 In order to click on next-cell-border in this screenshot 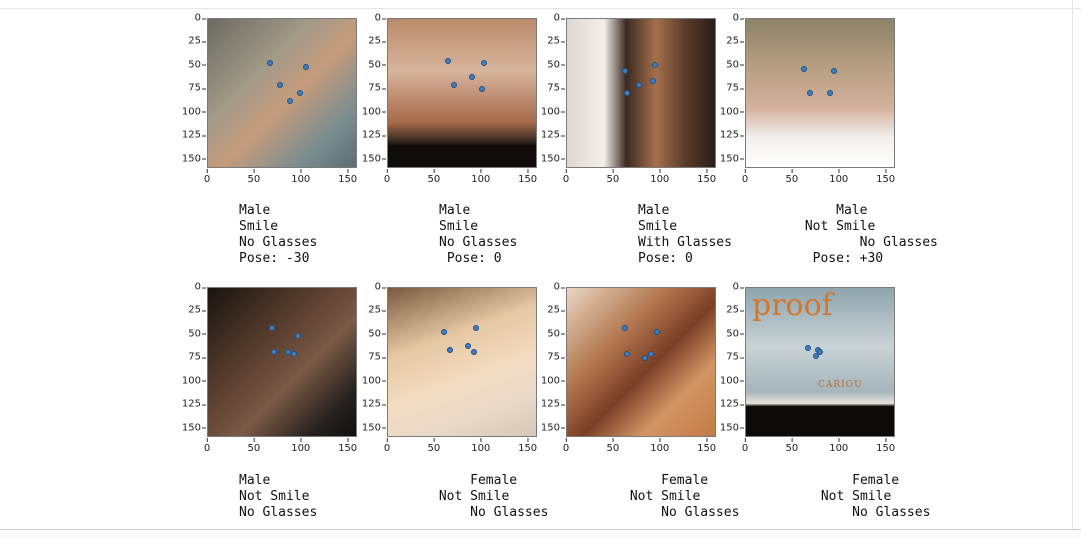, I will do `click(540, 533)`.